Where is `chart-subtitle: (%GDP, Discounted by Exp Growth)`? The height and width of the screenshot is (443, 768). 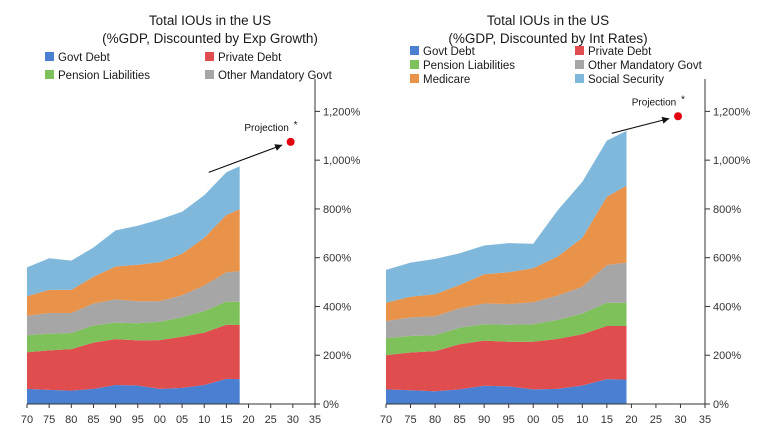 chart-subtitle: (%GDP, Discounted by Exp Growth) is located at coordinates (210, 38).